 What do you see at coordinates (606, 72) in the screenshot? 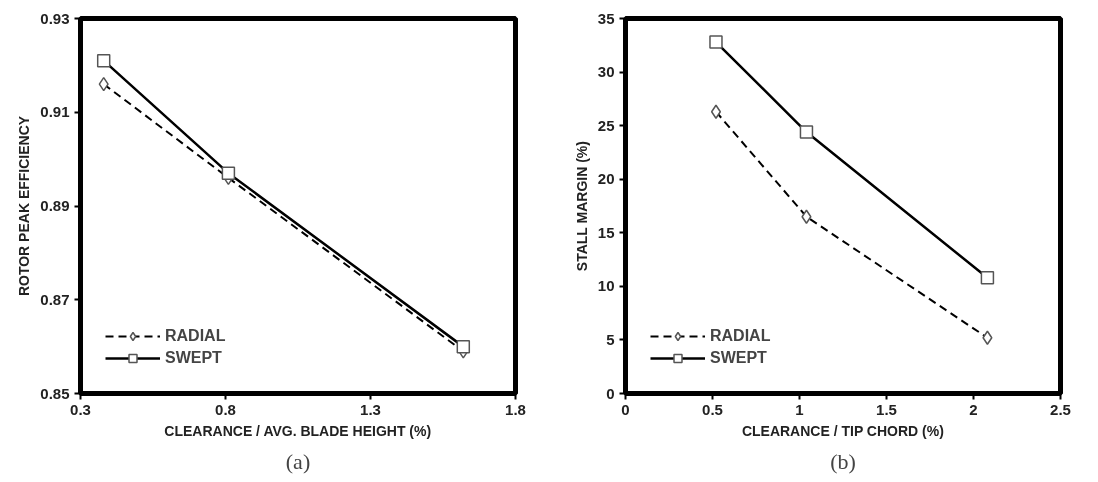
I see `y-tick-label: 30` at bounding box center [606, 72].